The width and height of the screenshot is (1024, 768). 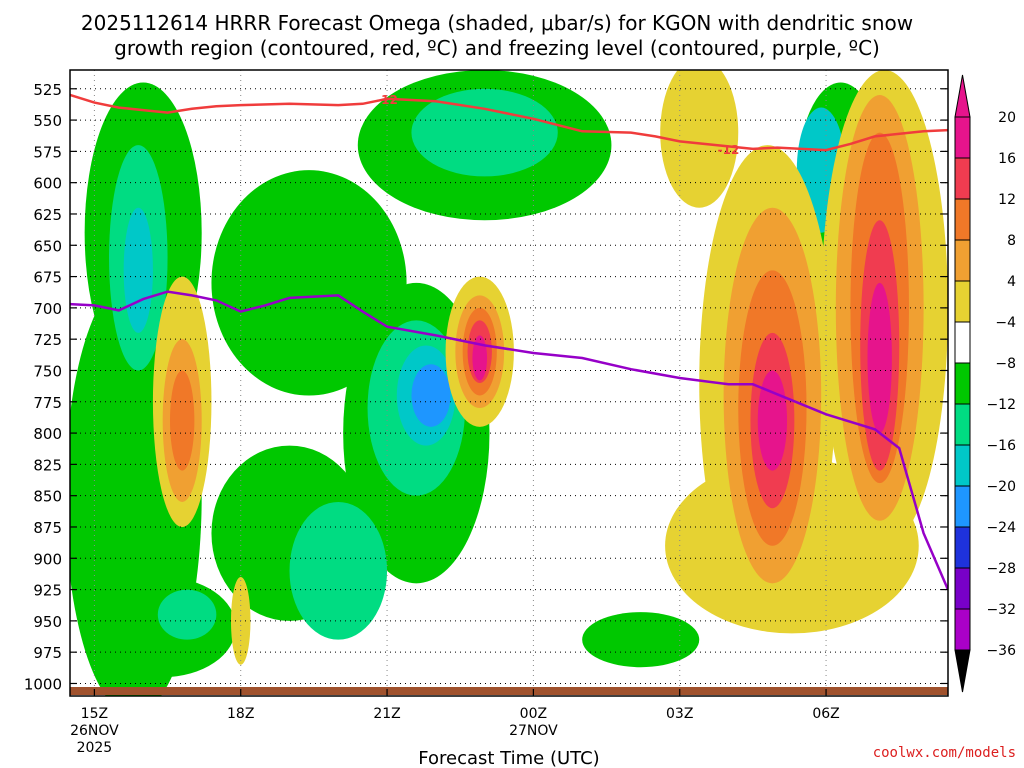 What do you see at coordinates (508, 758) in the screenshot?
I see `x-axis-label: Forecast Time (UTC)` at bounding box center [508, 758].